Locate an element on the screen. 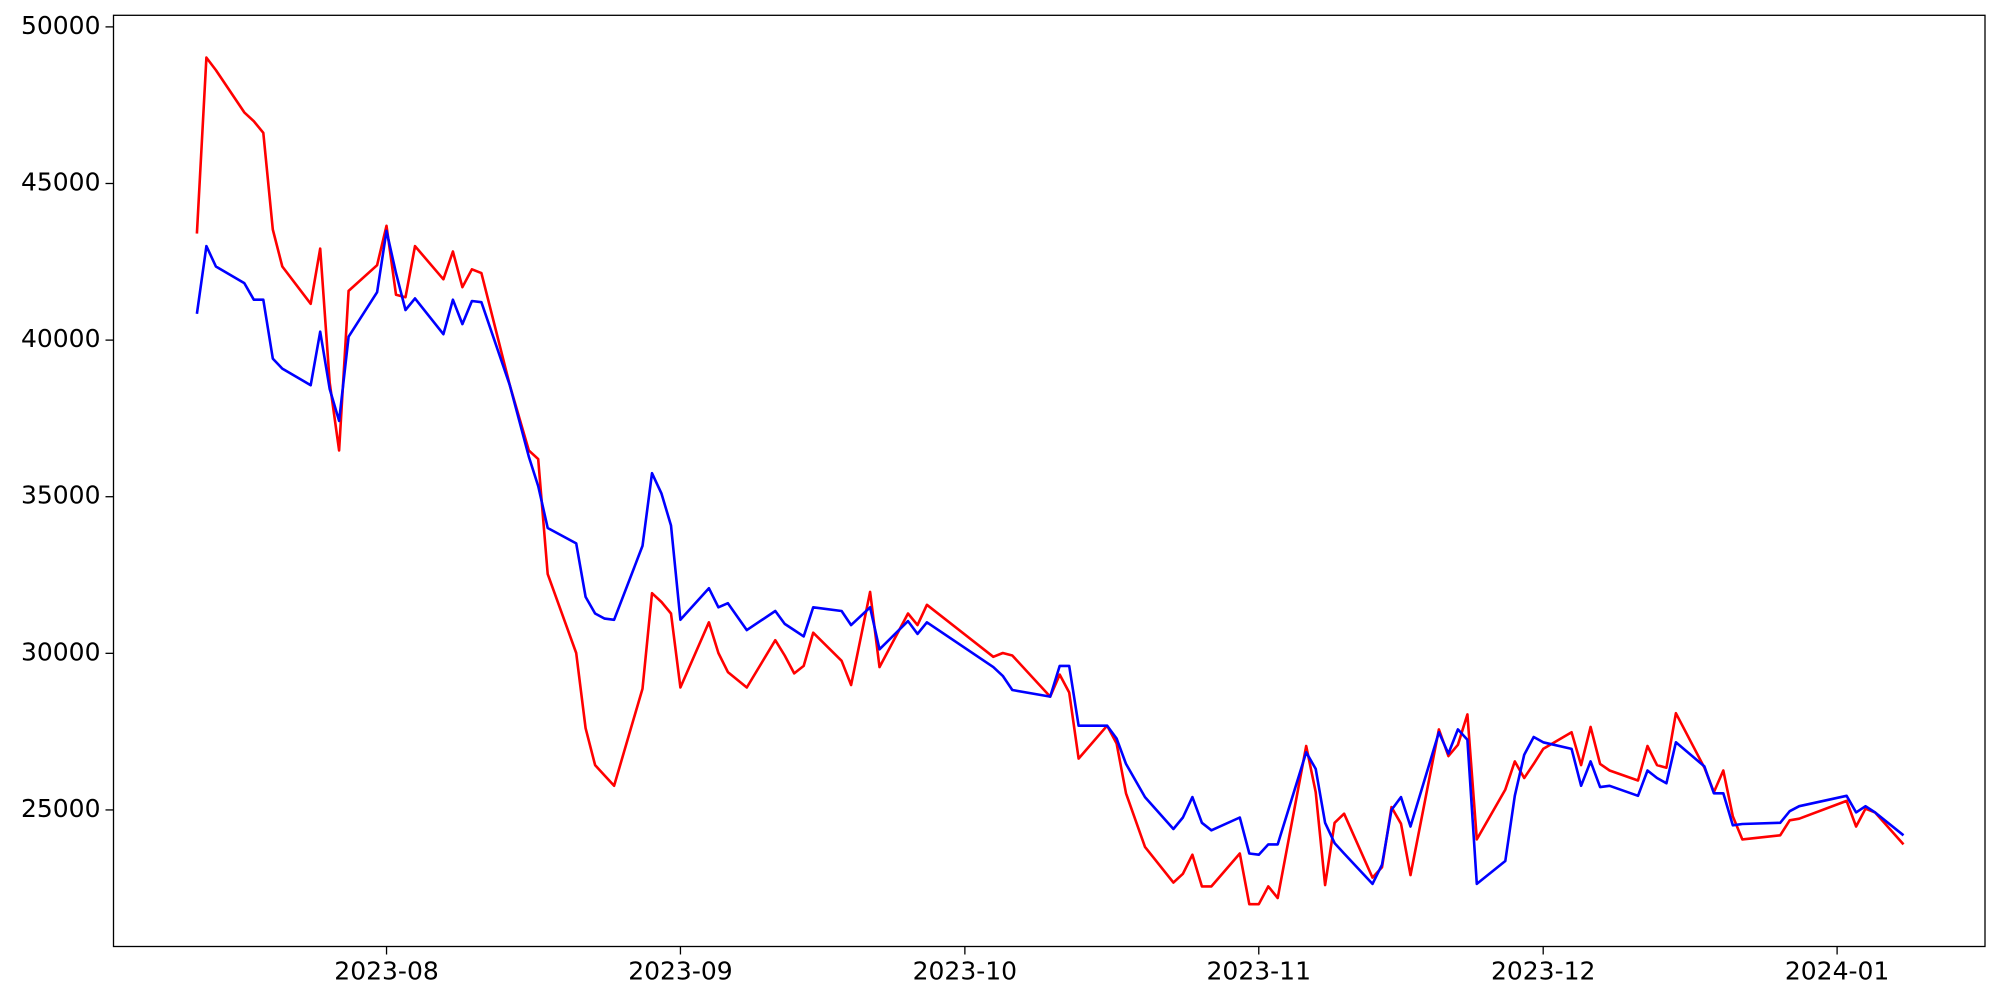  x-tick-label: 2023-11 is located at coordinates (1259, 971).